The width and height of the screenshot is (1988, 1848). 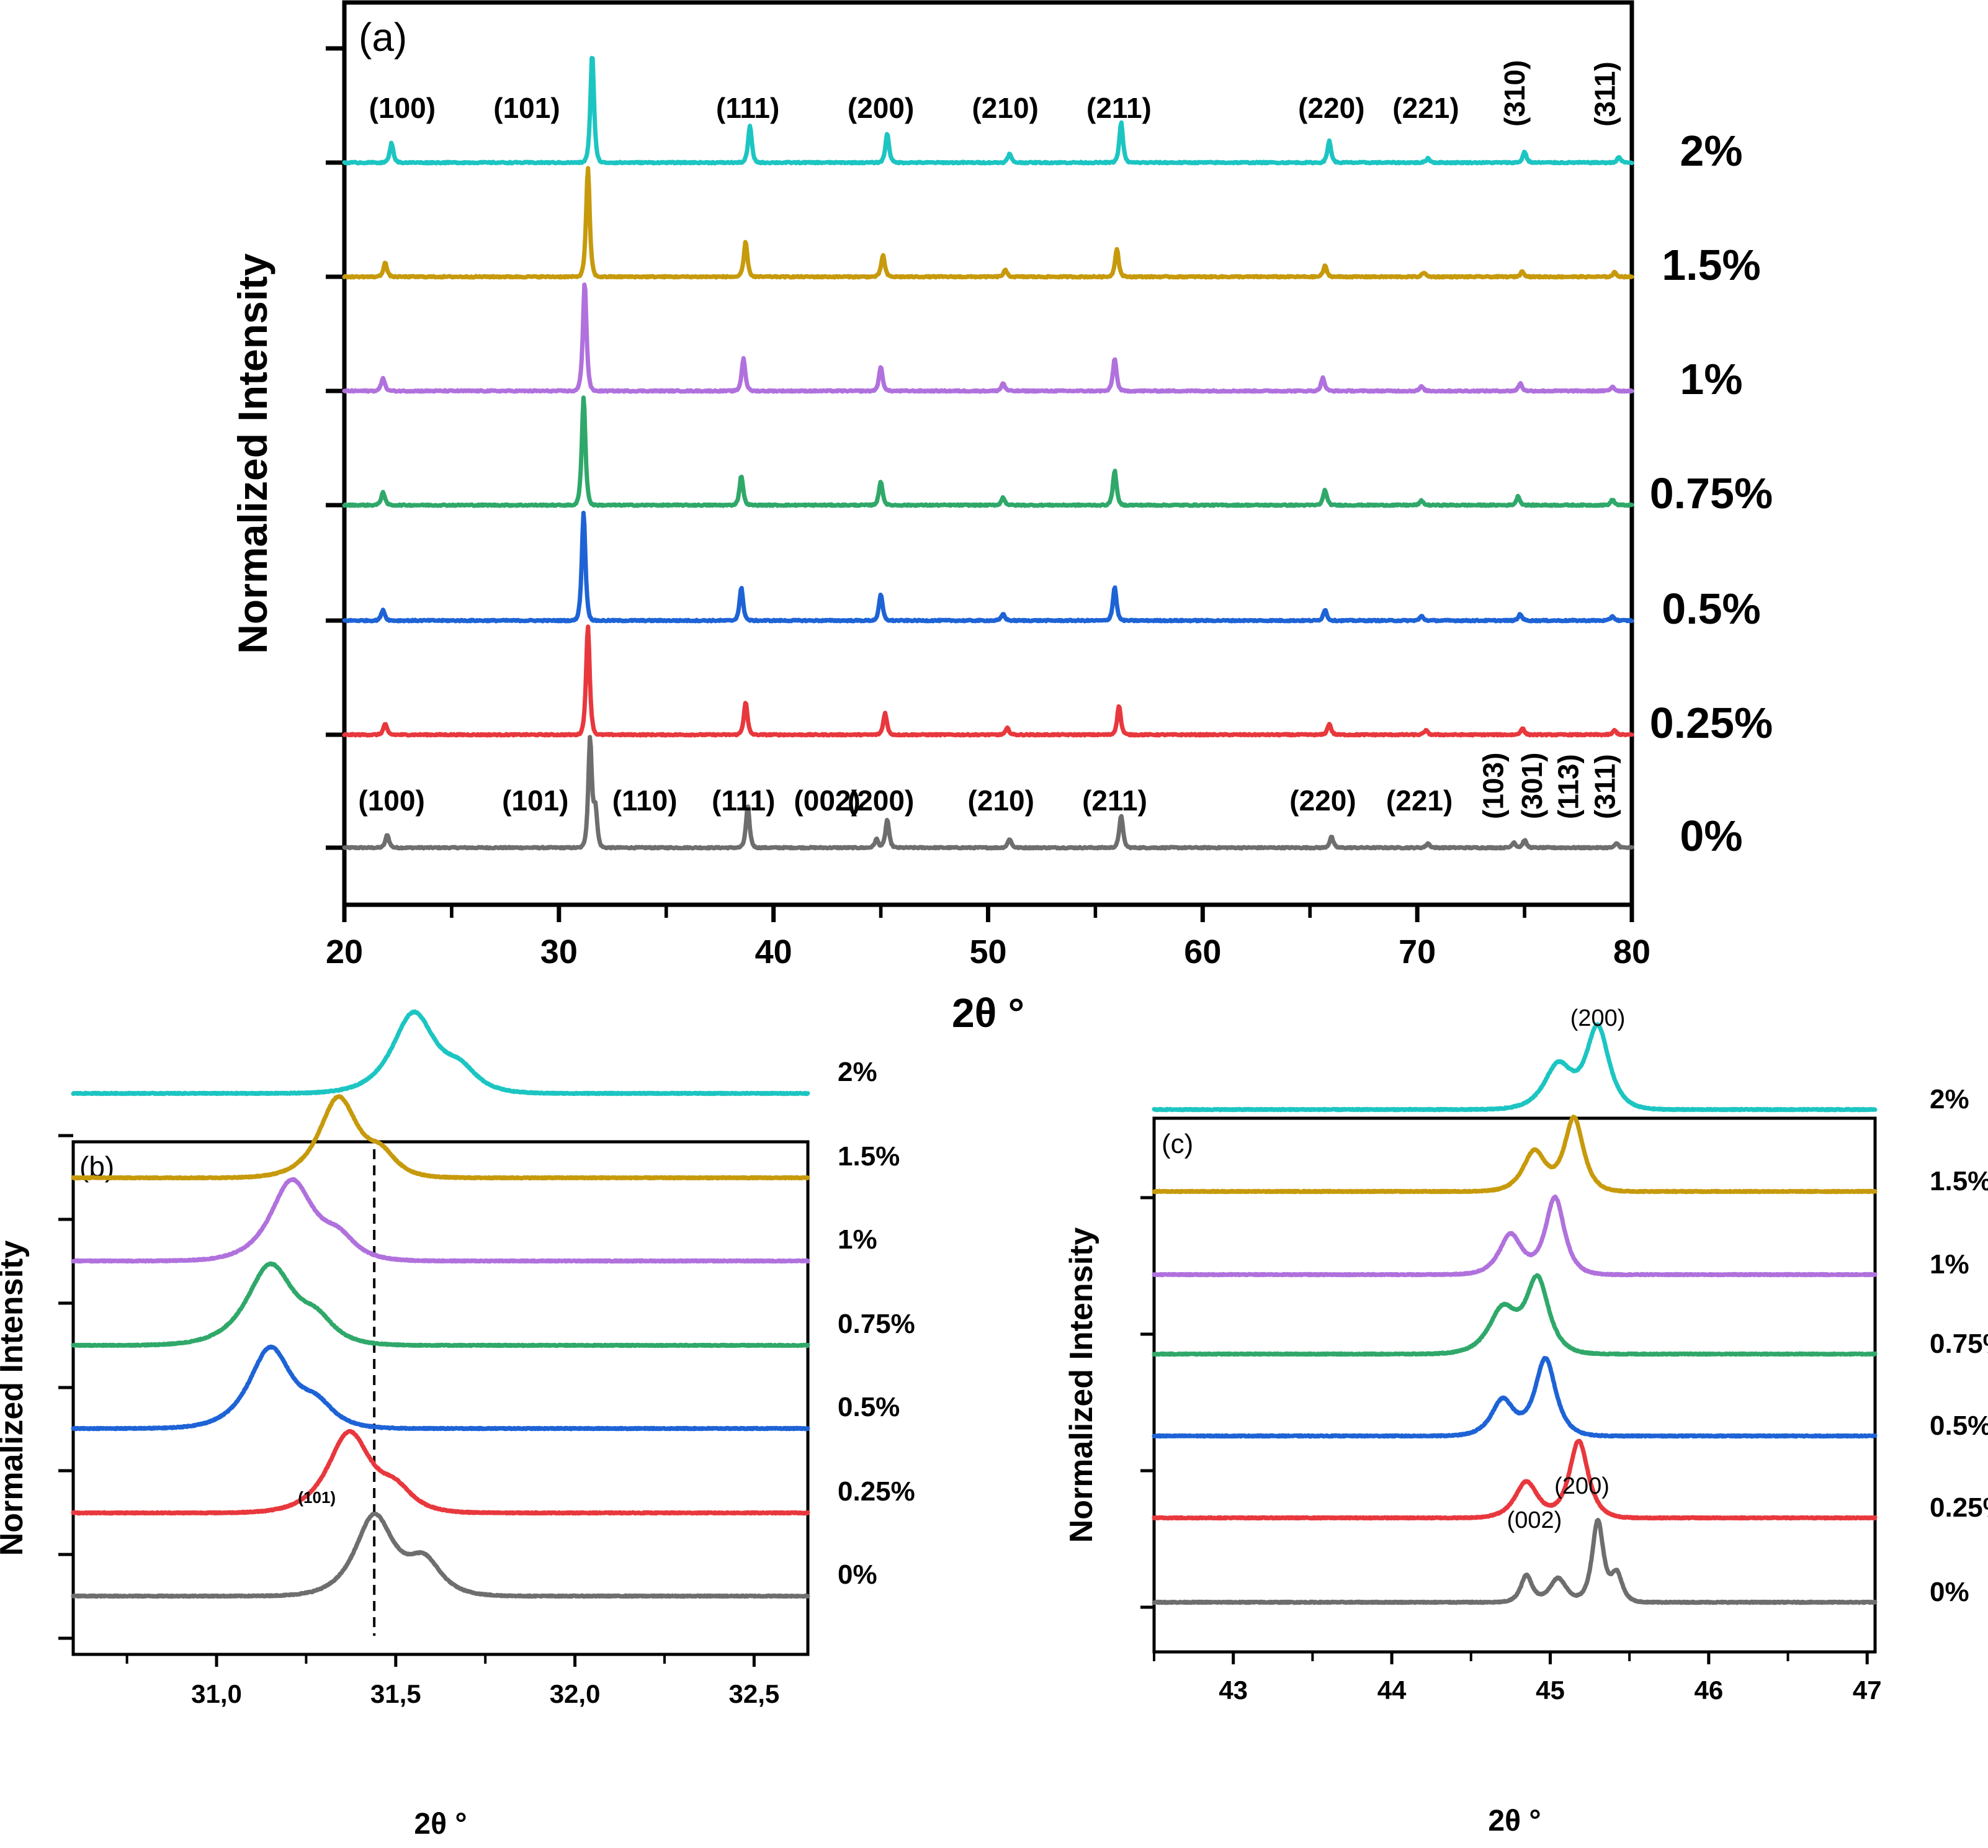 I want to click on x-tick-label: 44, so click(x=1392, y=1690).